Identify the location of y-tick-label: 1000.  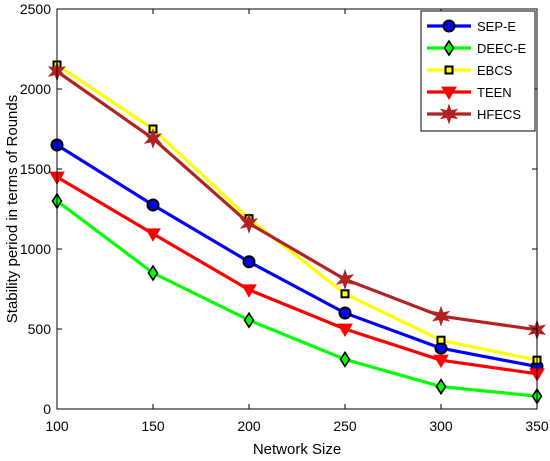
(35, 249).